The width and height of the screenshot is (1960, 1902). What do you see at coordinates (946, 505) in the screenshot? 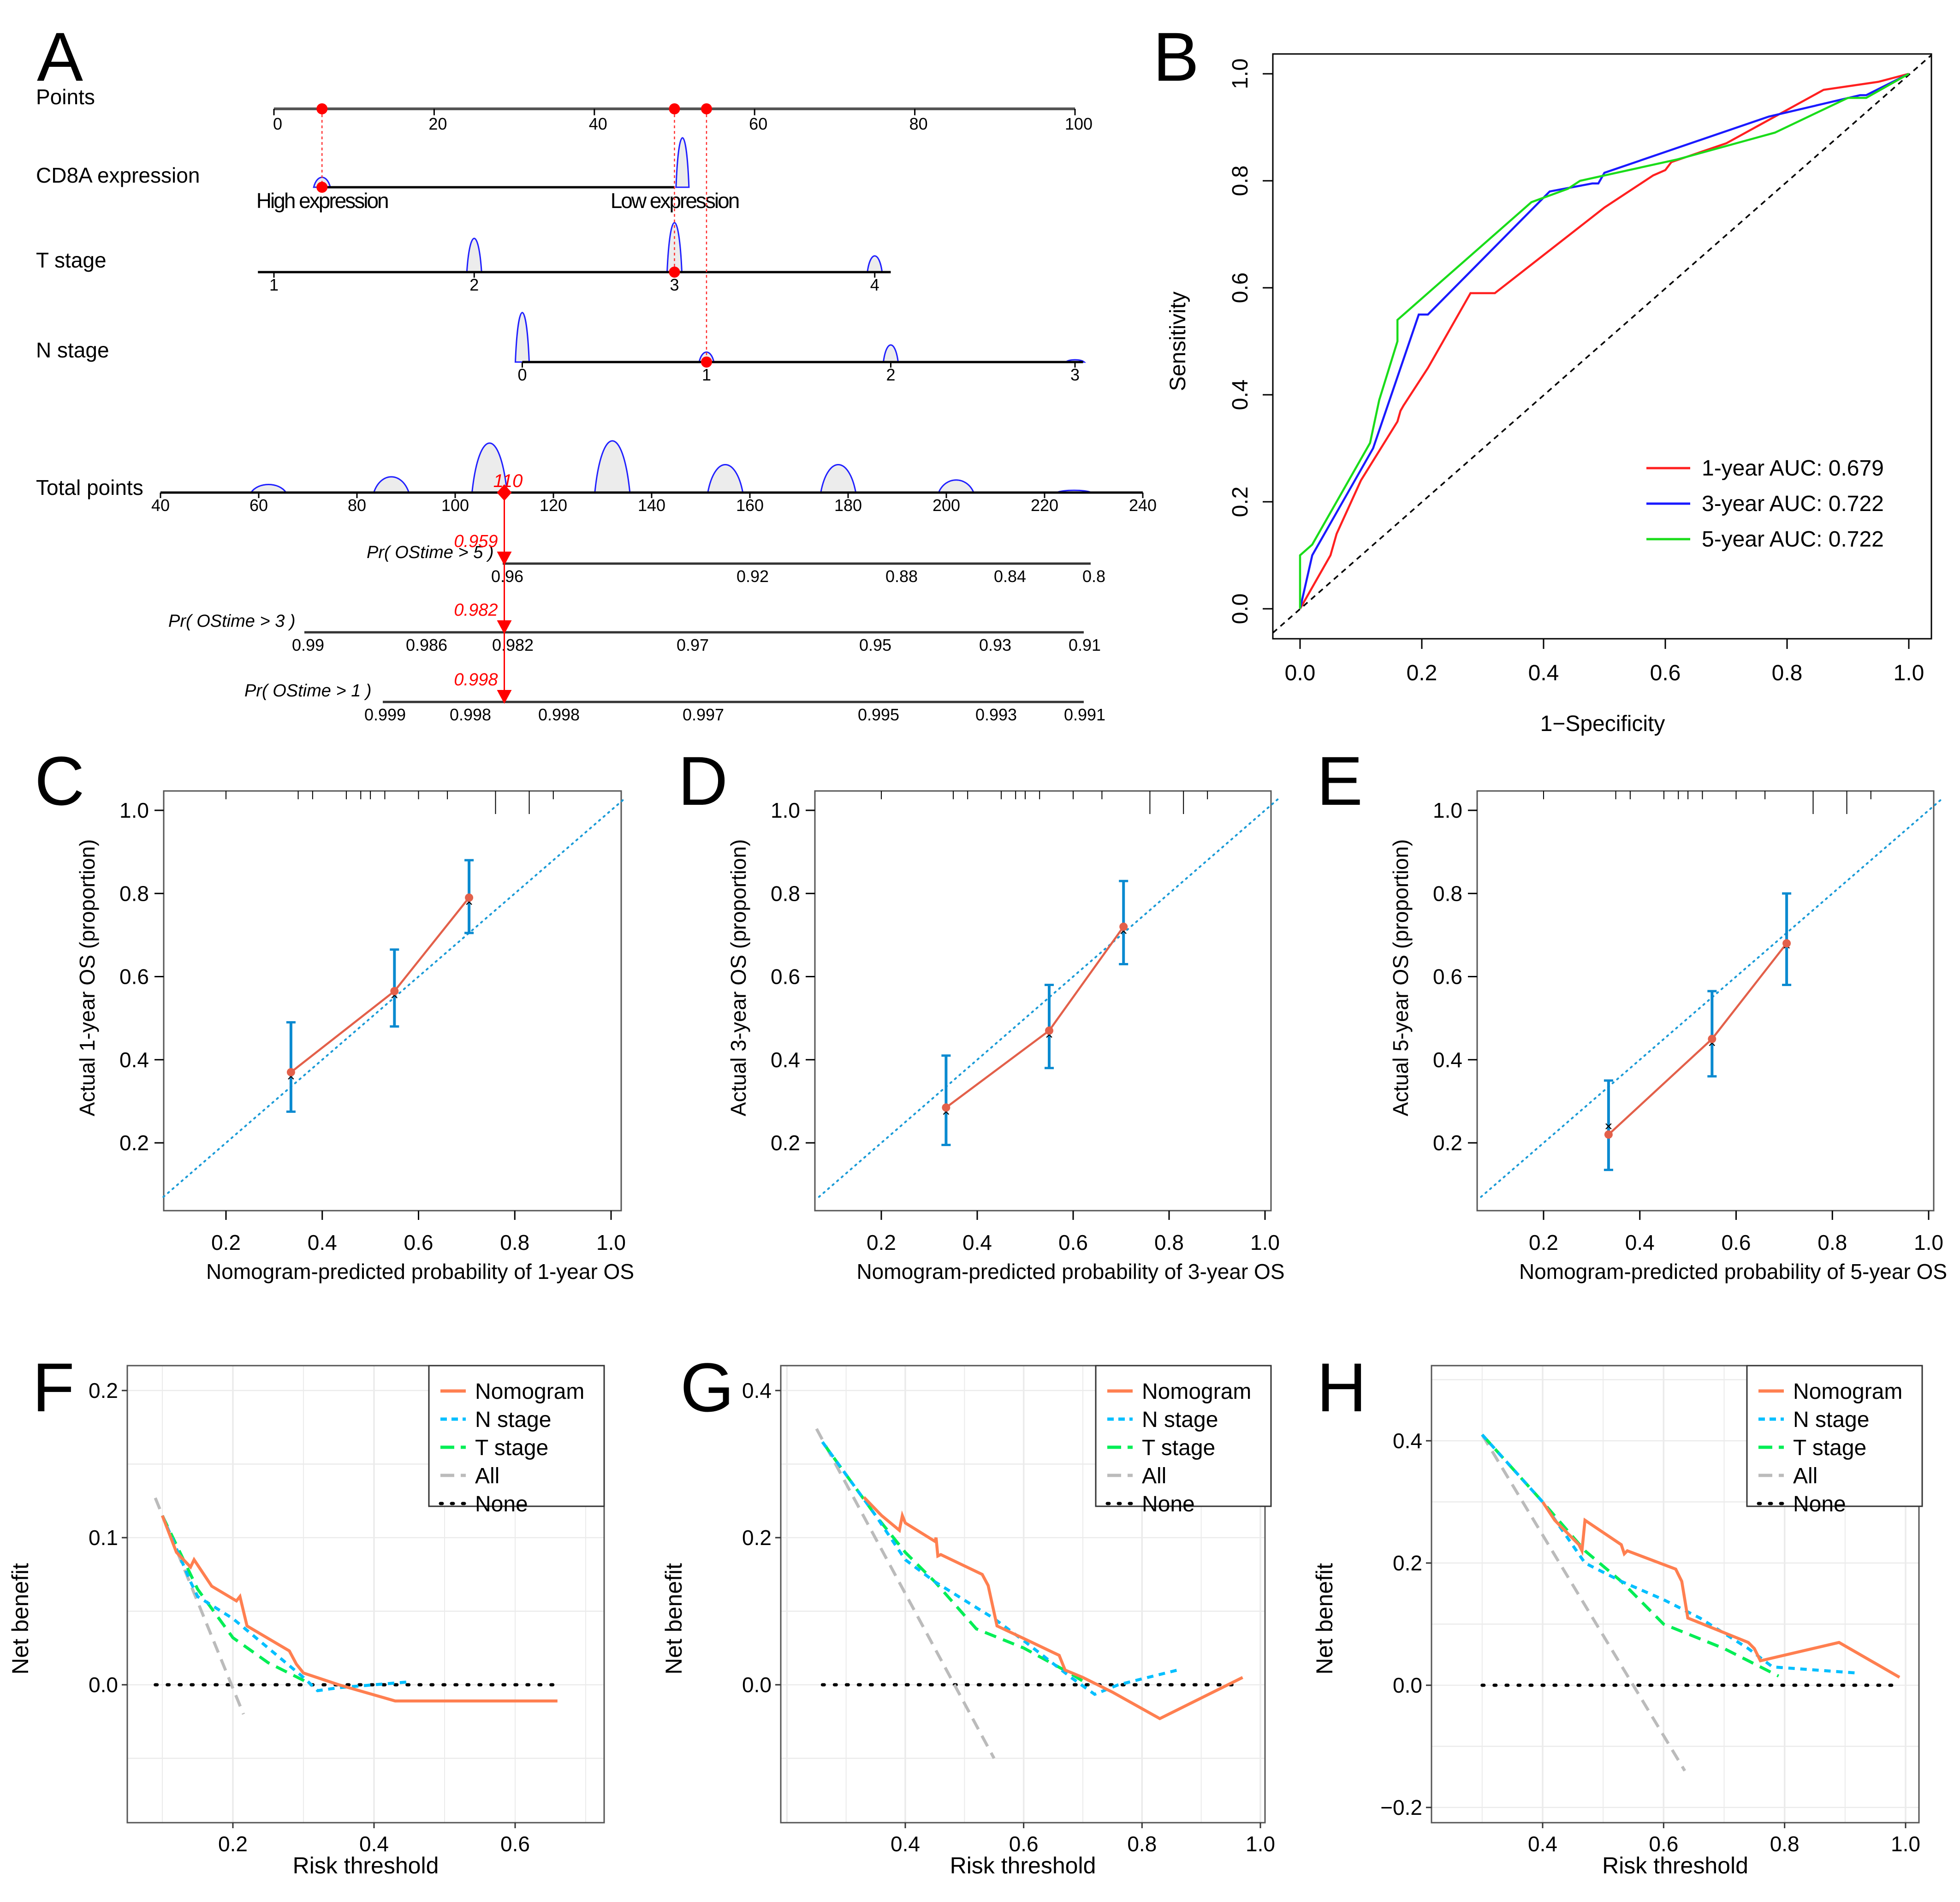
I see `total-points-tick-label: 200` at bounding box center [946, 505].